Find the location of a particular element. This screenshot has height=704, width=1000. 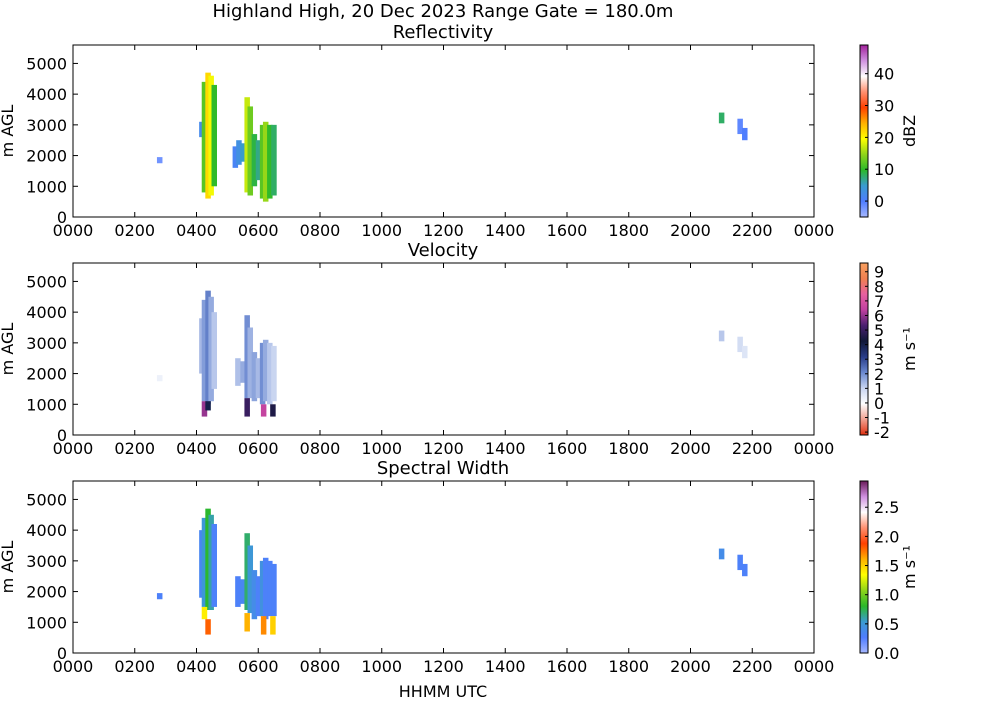

panel-title: Velocity is located at coordinates (443, 250).